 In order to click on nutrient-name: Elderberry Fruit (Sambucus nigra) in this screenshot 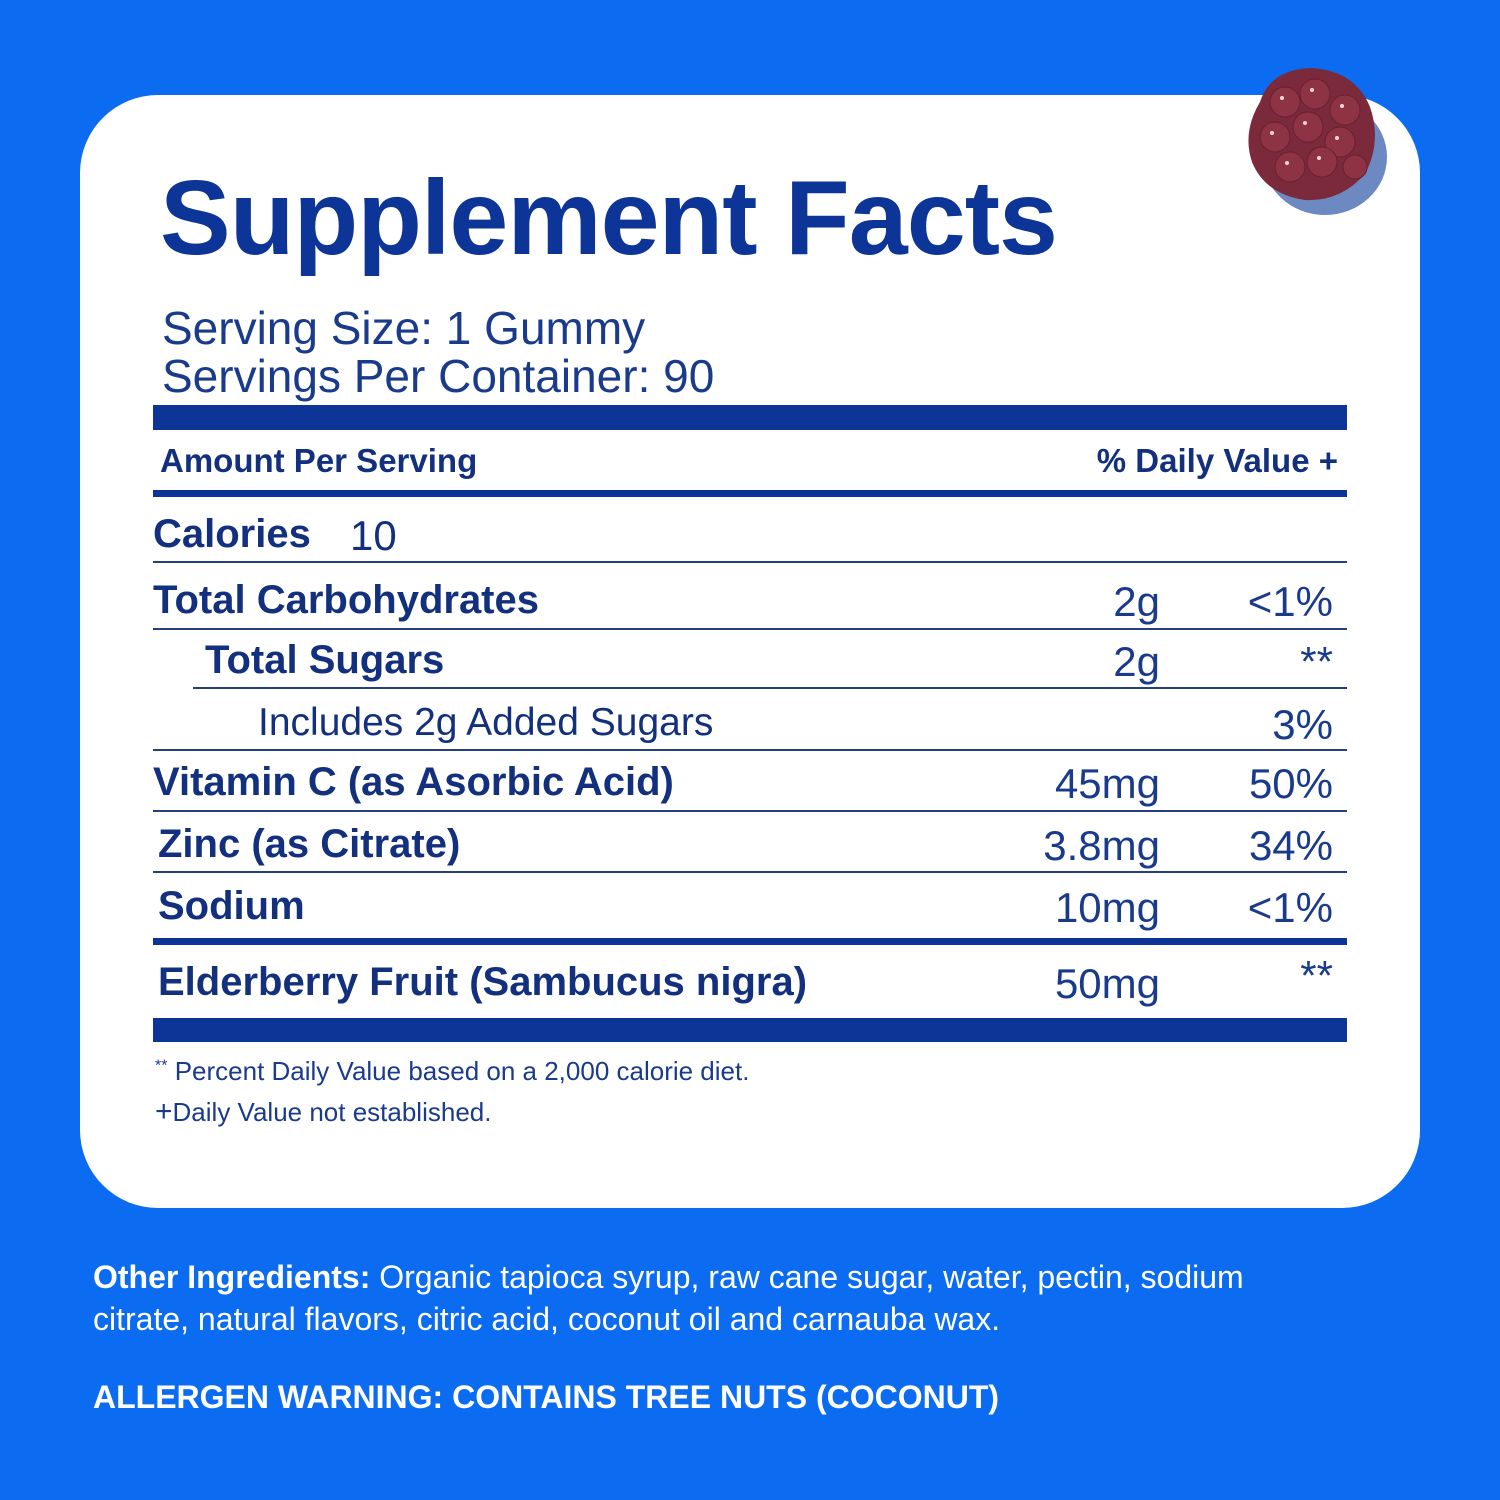, I will do `click(483, 982)`.